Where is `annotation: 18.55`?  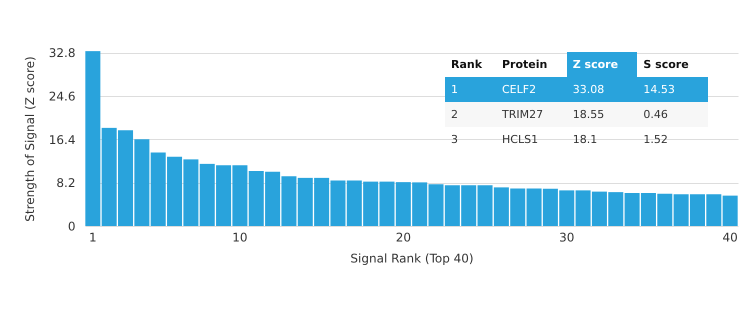
annotation: 18.55 is located at coordinates (602, 114).